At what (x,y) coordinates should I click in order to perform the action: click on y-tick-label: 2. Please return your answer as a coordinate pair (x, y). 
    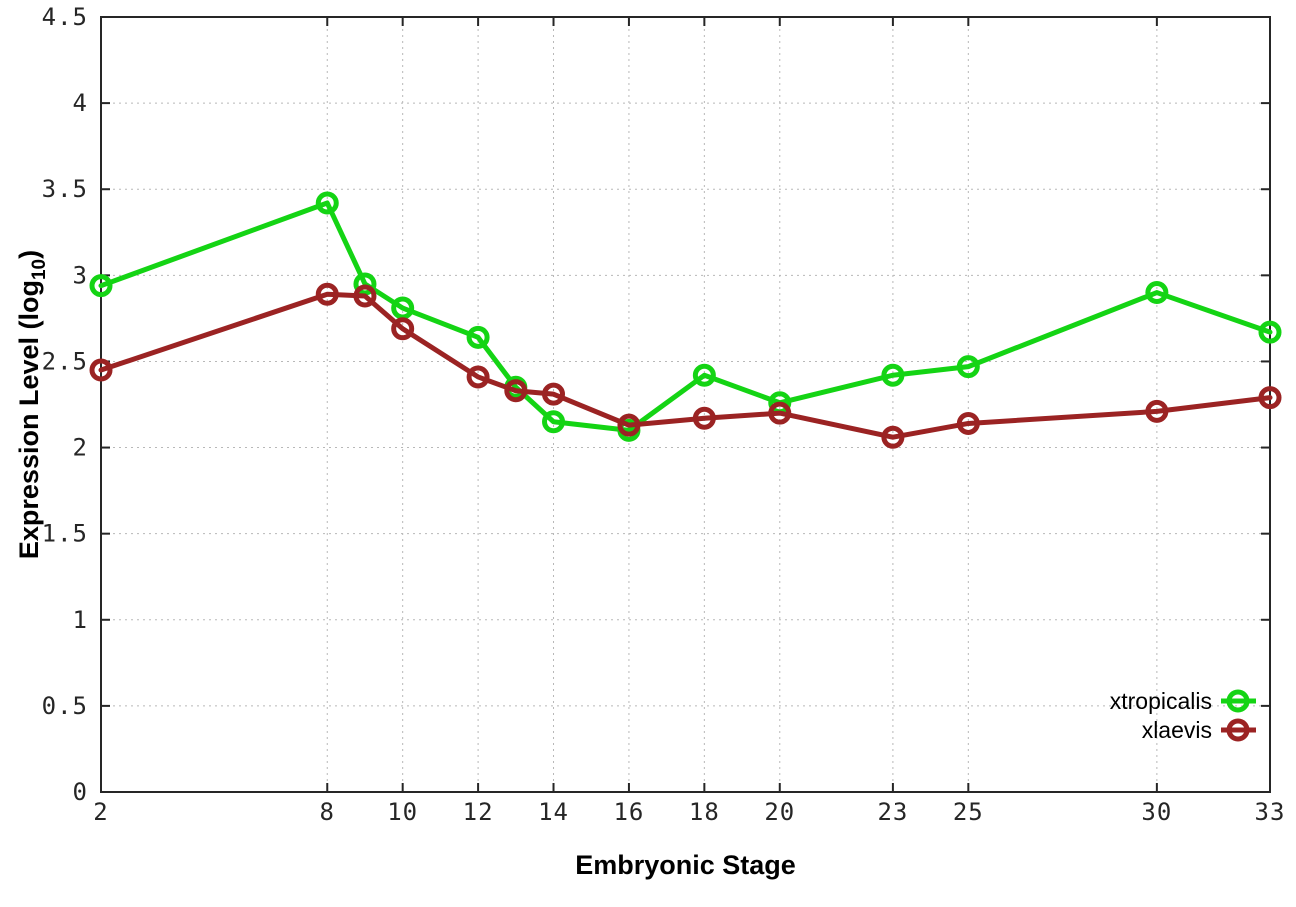
    Looking at the image, I should click on (80, 448).